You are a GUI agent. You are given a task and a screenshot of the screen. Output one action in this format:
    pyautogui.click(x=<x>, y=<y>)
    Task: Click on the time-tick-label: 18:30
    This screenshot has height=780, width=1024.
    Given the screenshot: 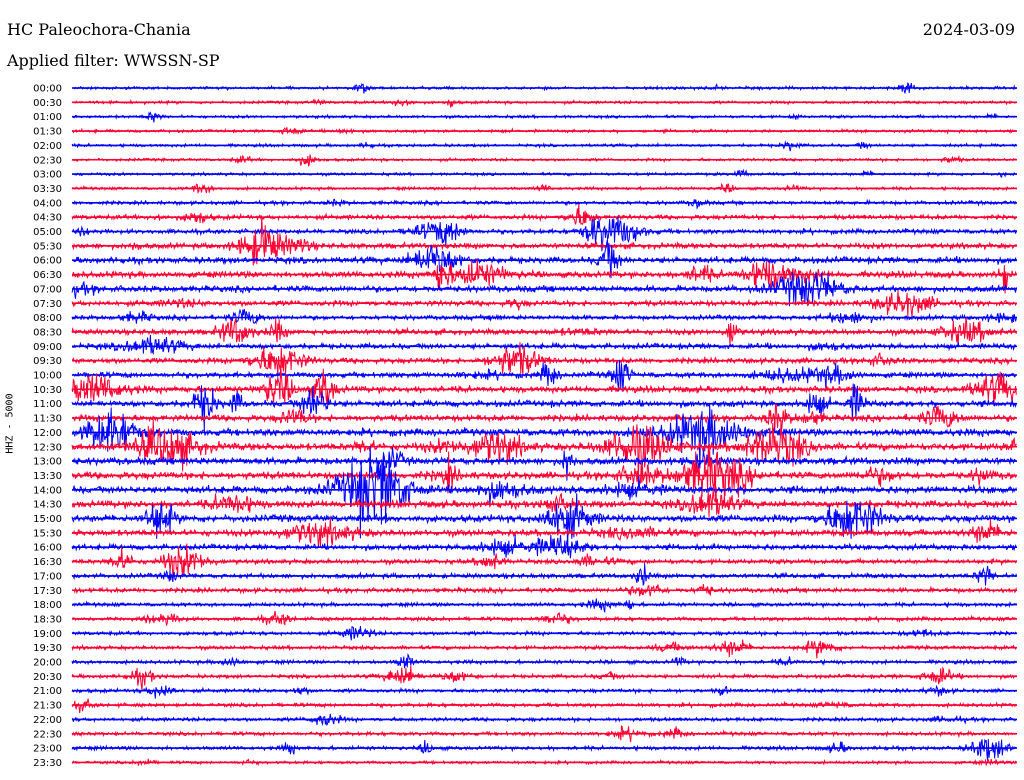 What is the action you would take?
    pyautogui.click(x=47, y=619)
    